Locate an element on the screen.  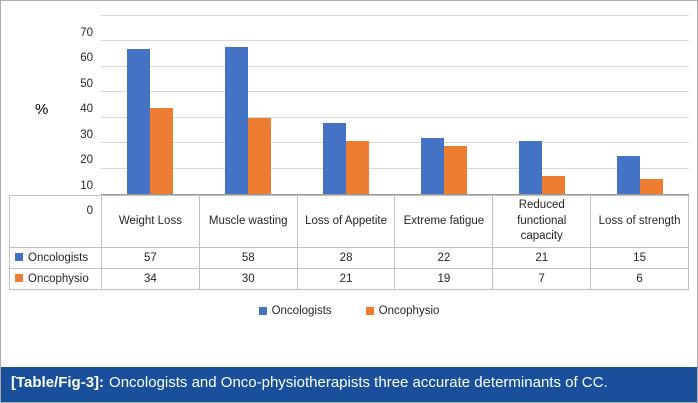
y-tick-label: 0 is located at coordinates (89, 211).